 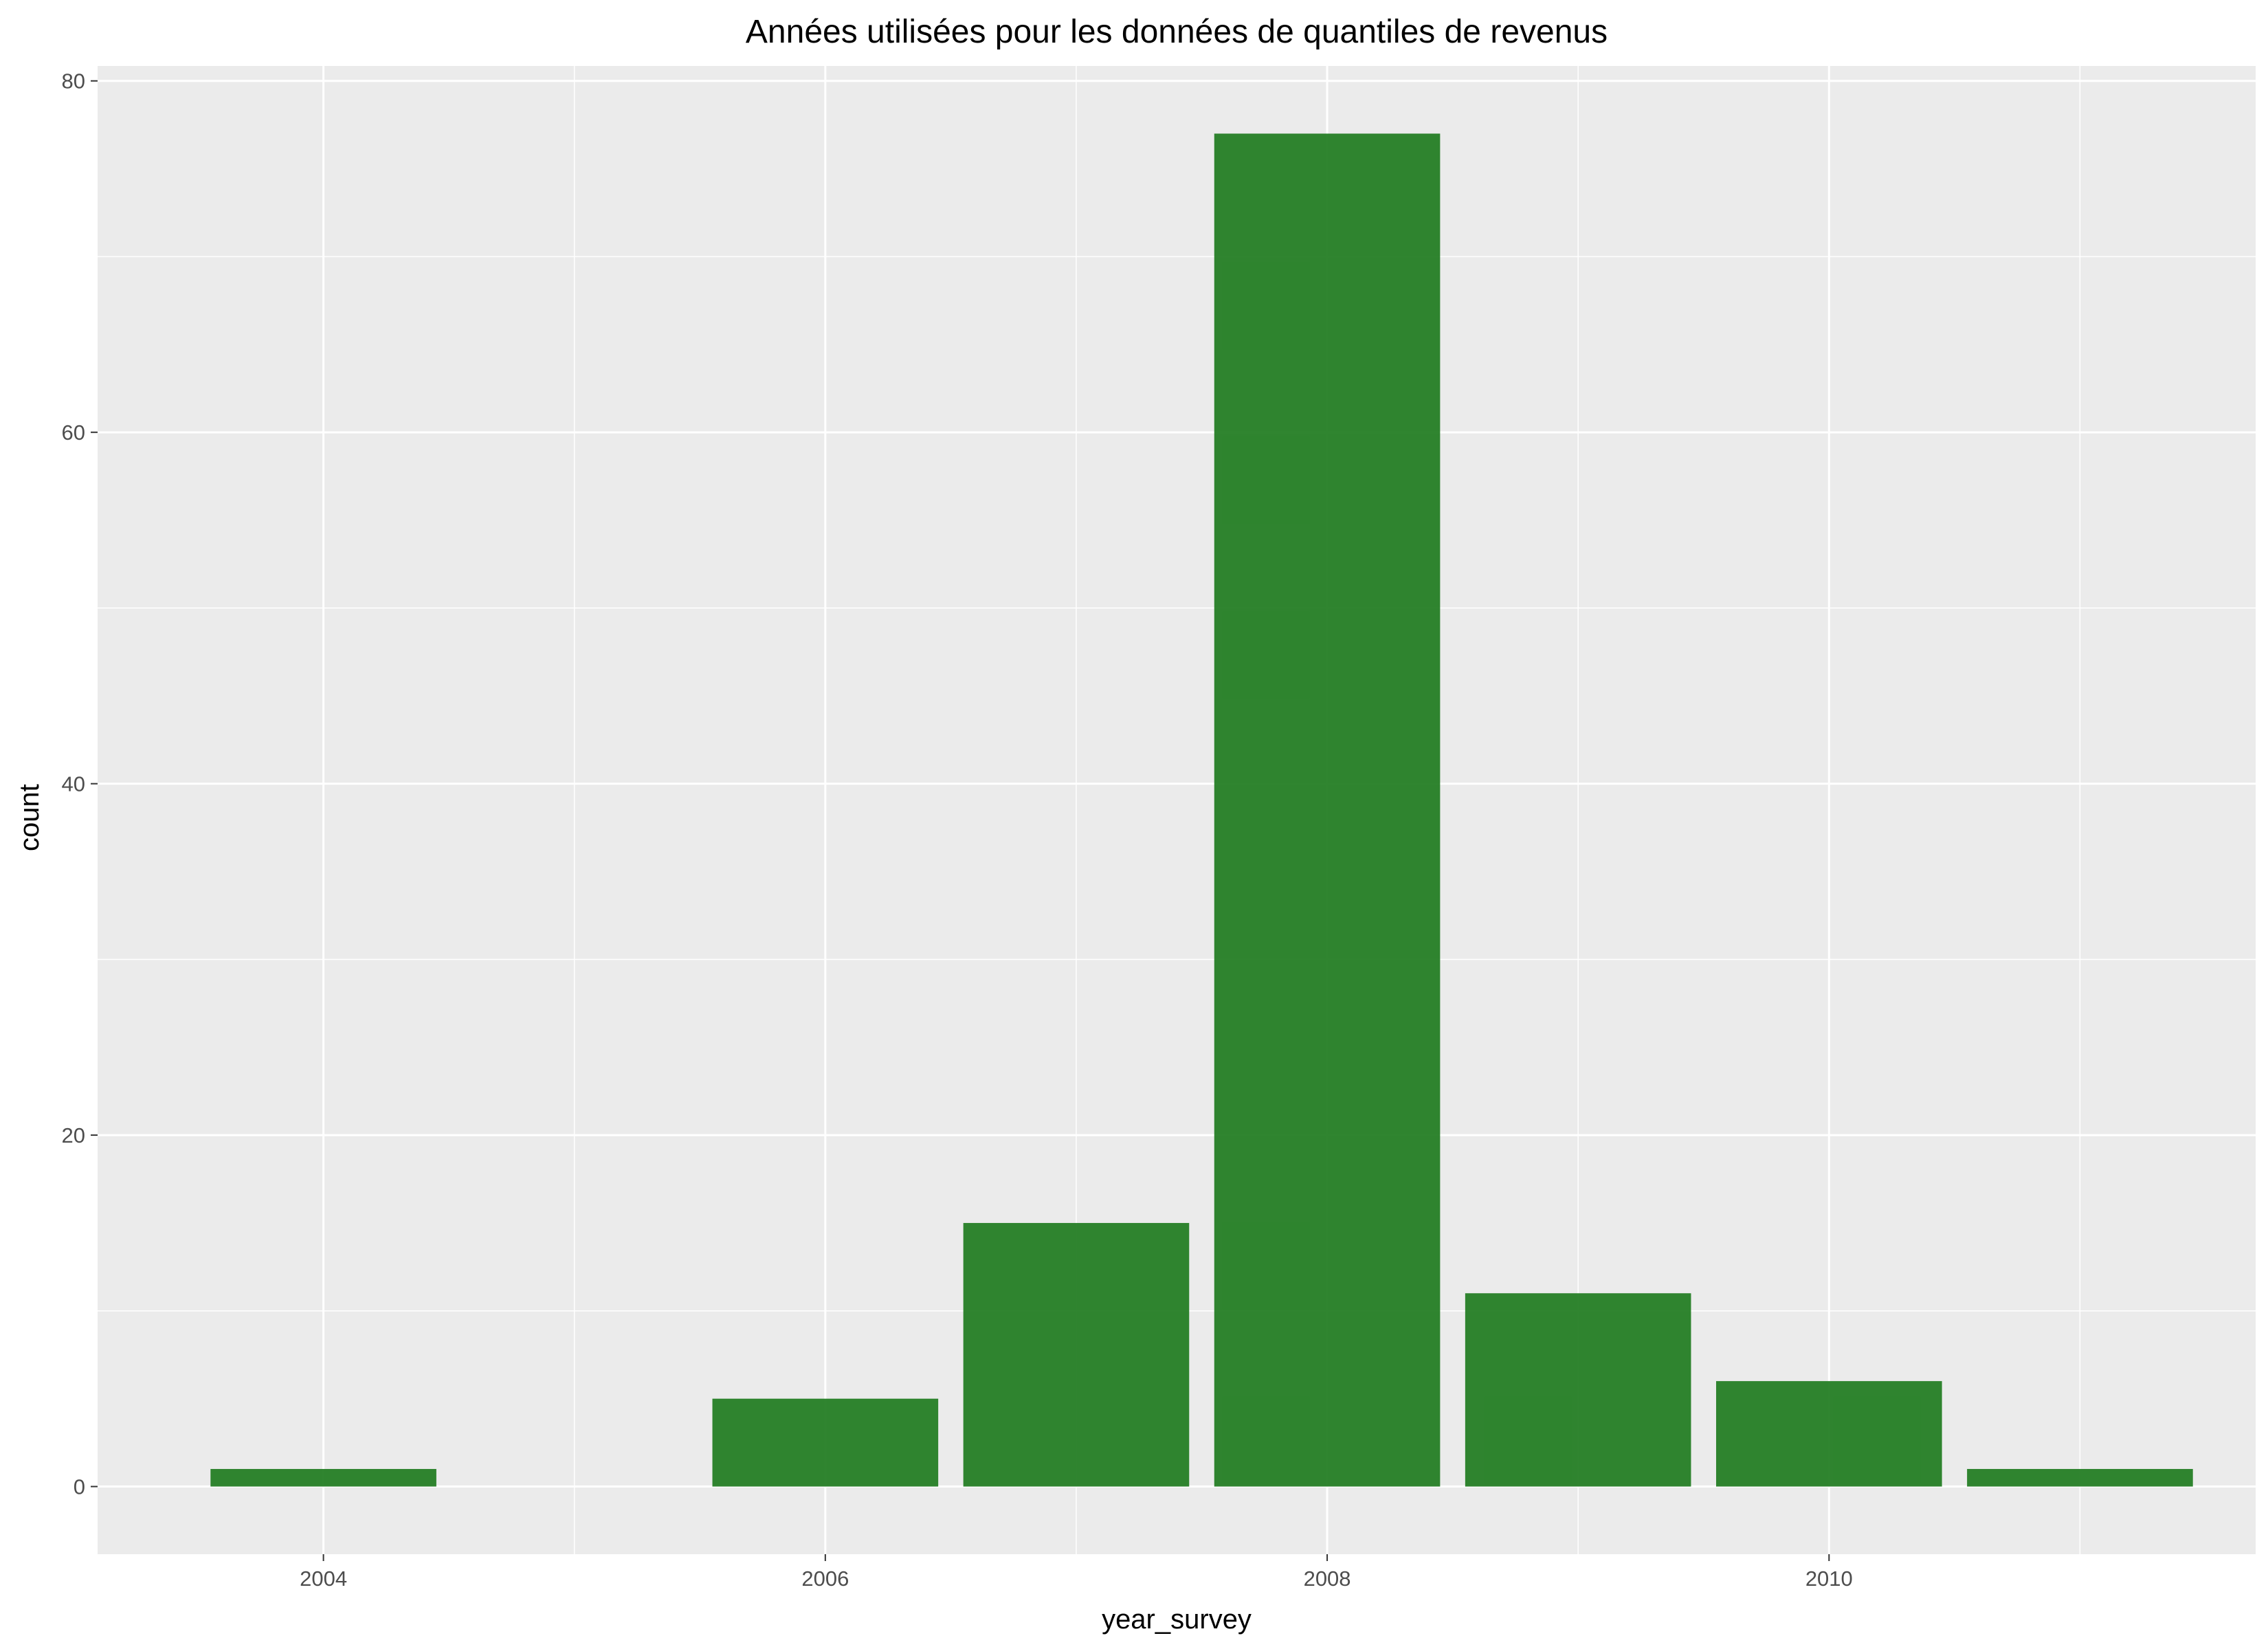 What do you see at coordinates (1829, 1579) in the screenshot?
I see `x-tick-label: 2010` at bounding box center [1829, 1579].